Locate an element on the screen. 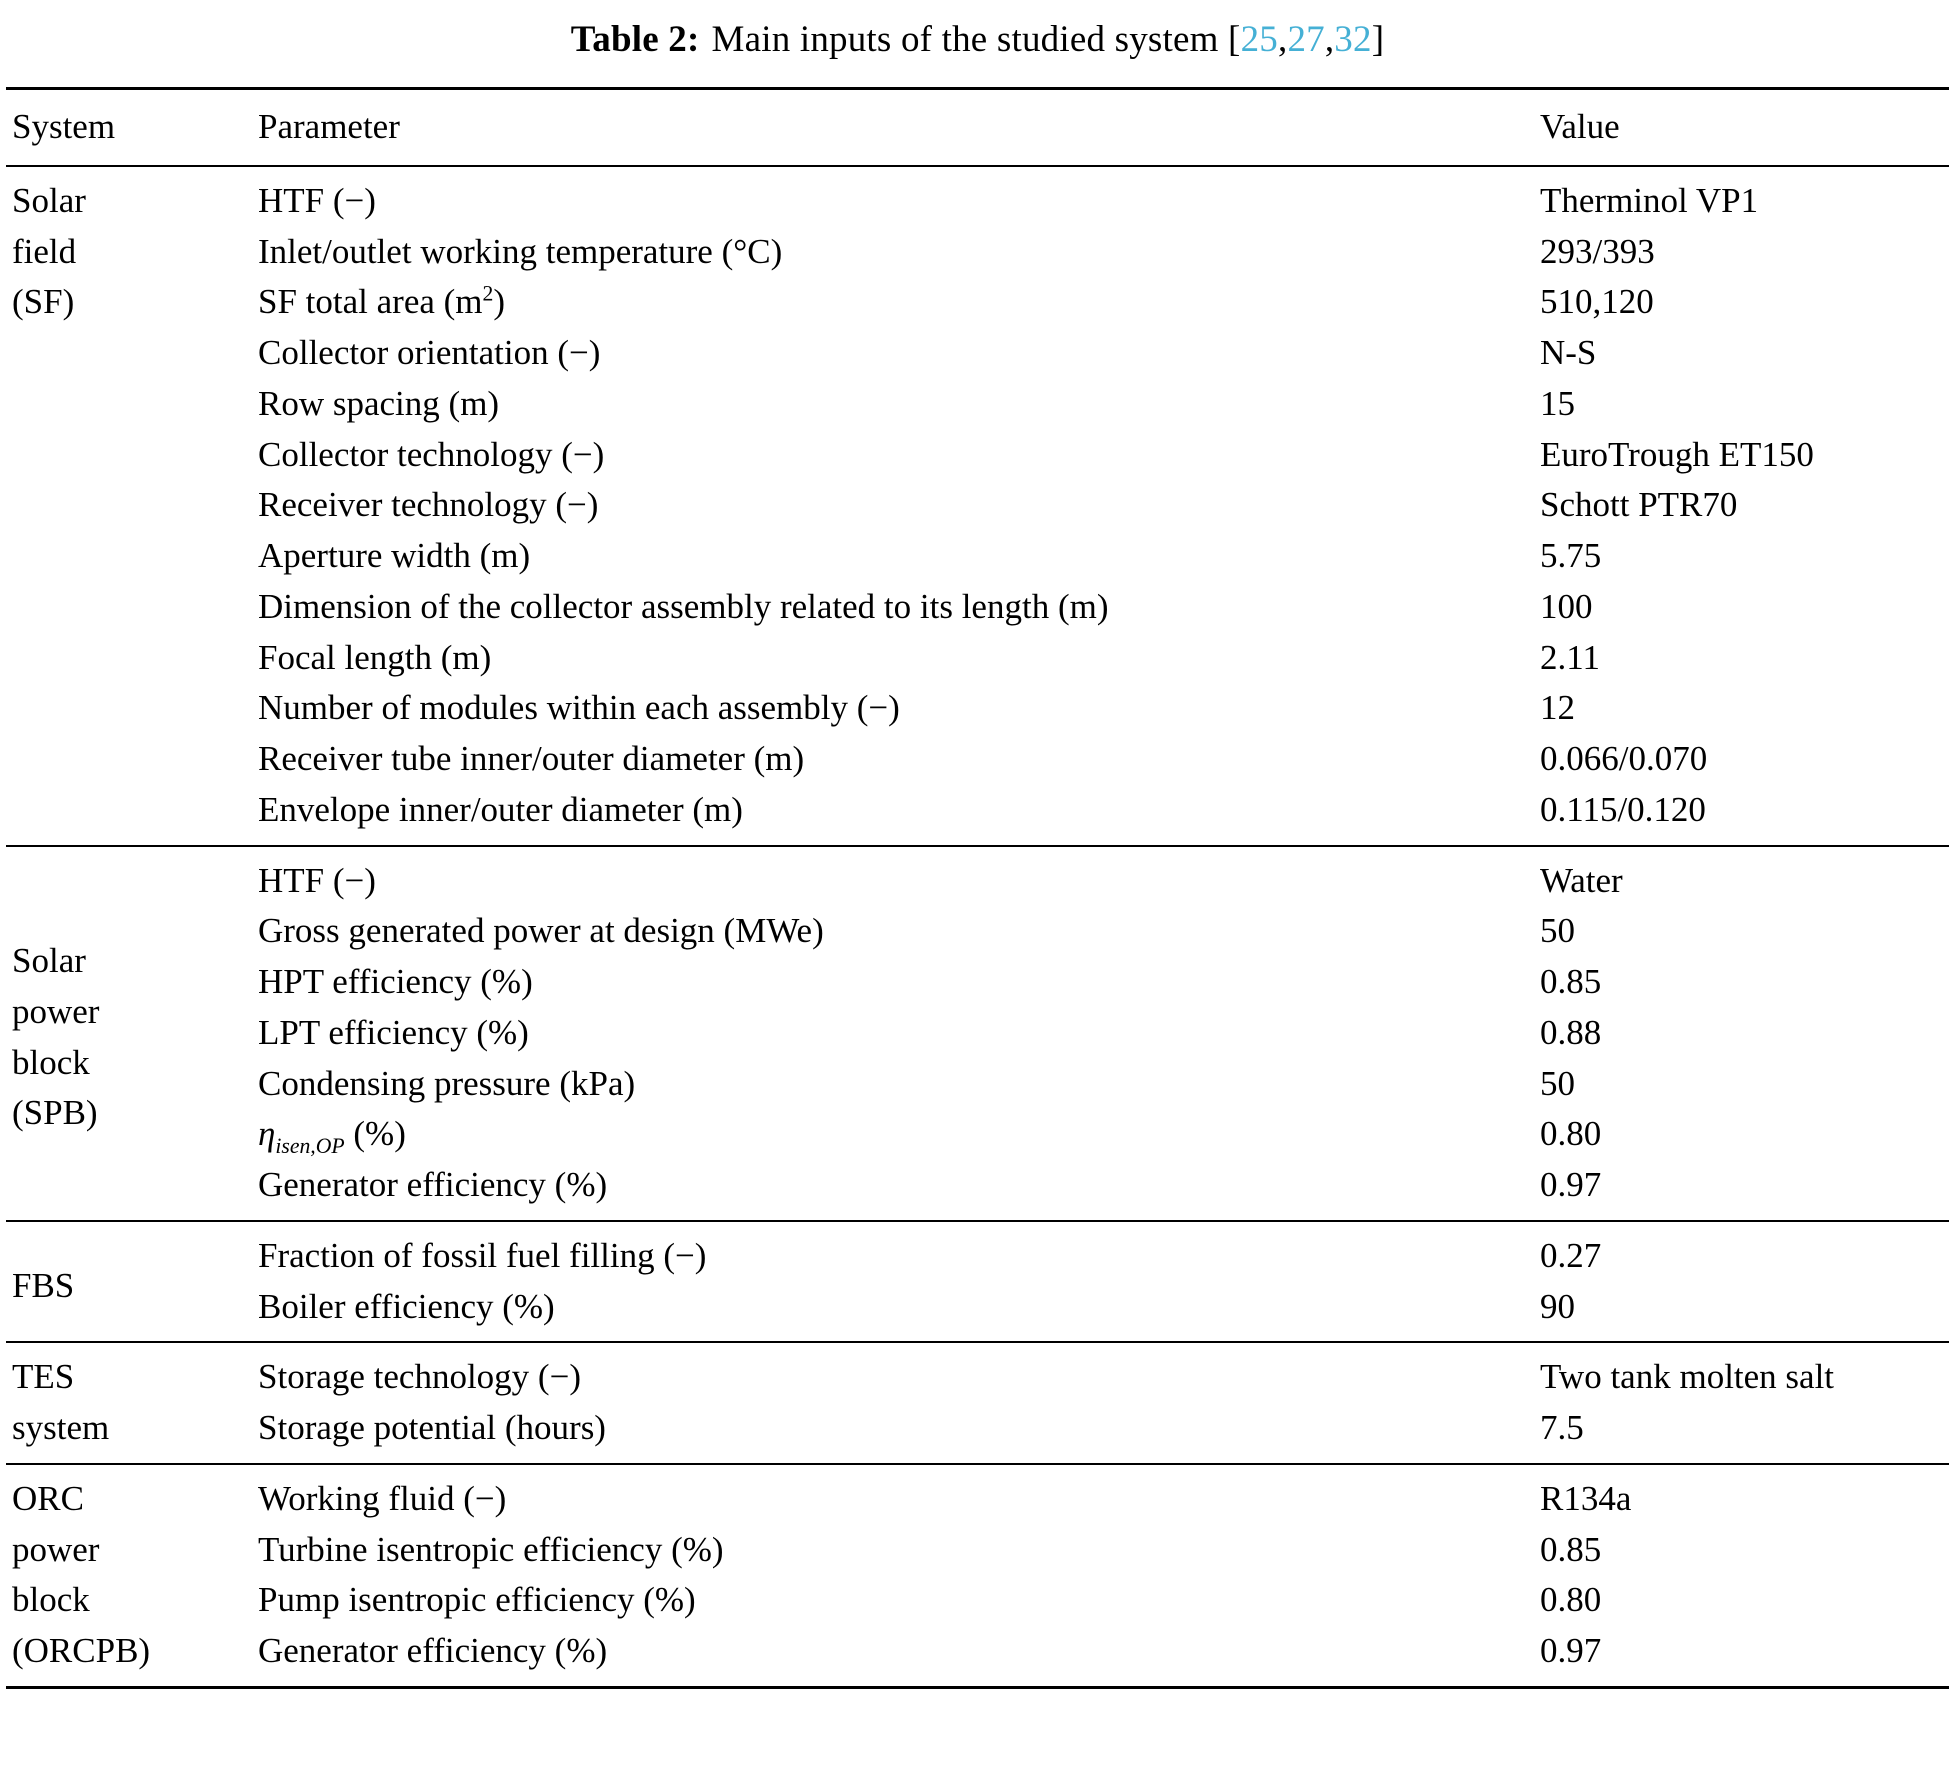  parameter-cell: HPT efficiency (%) is located at coordinates (395, 981).